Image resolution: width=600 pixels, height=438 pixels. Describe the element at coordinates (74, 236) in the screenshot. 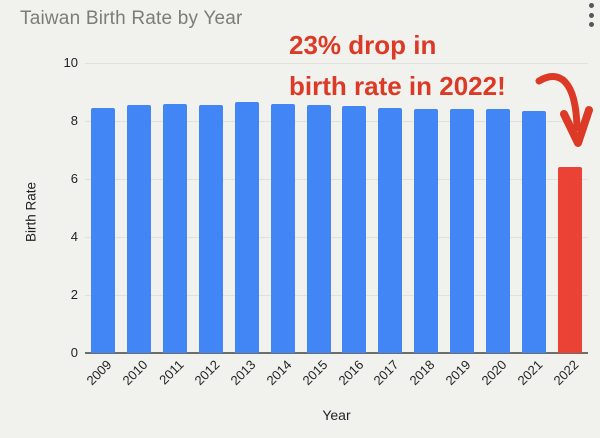

I see `y-tick-label-4: 4` at that location.